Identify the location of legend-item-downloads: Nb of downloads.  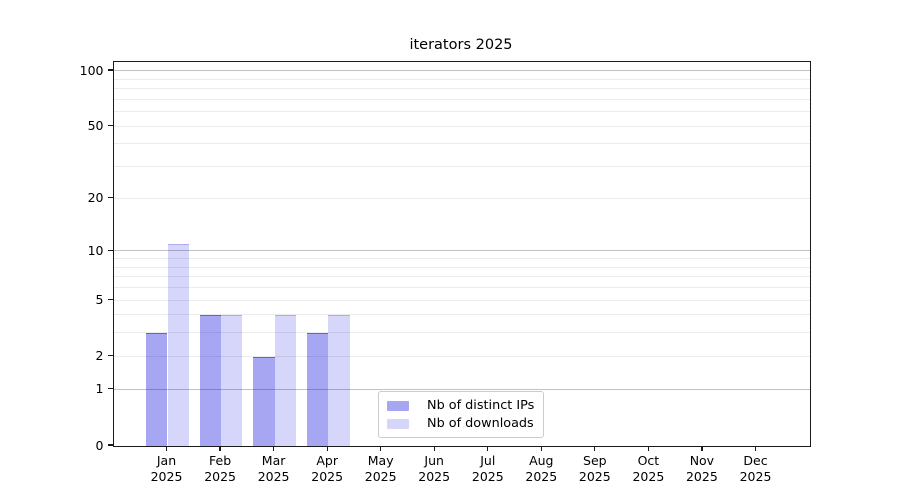
(461, 423).